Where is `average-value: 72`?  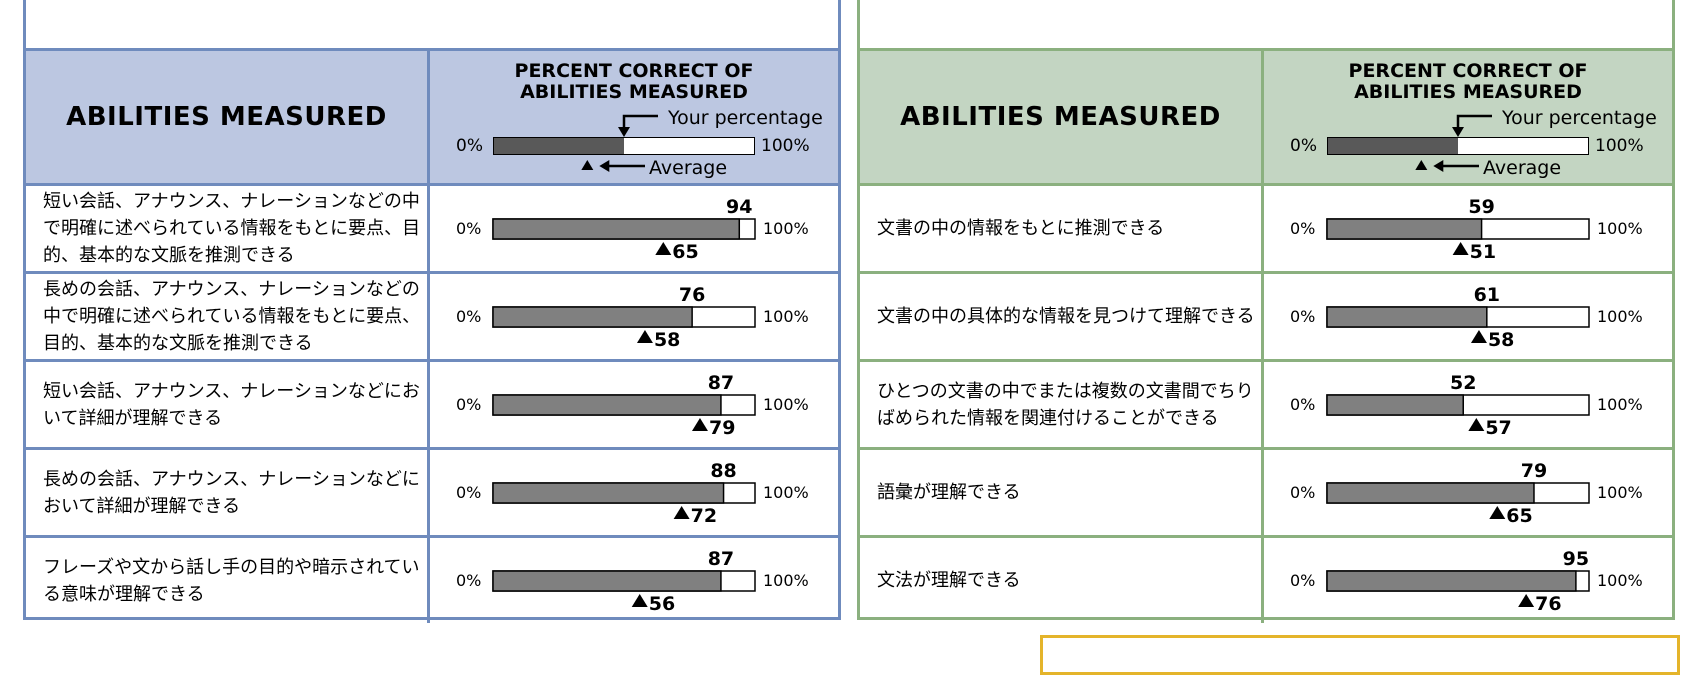
average-value: 72 is located at coordinates (704, 516).